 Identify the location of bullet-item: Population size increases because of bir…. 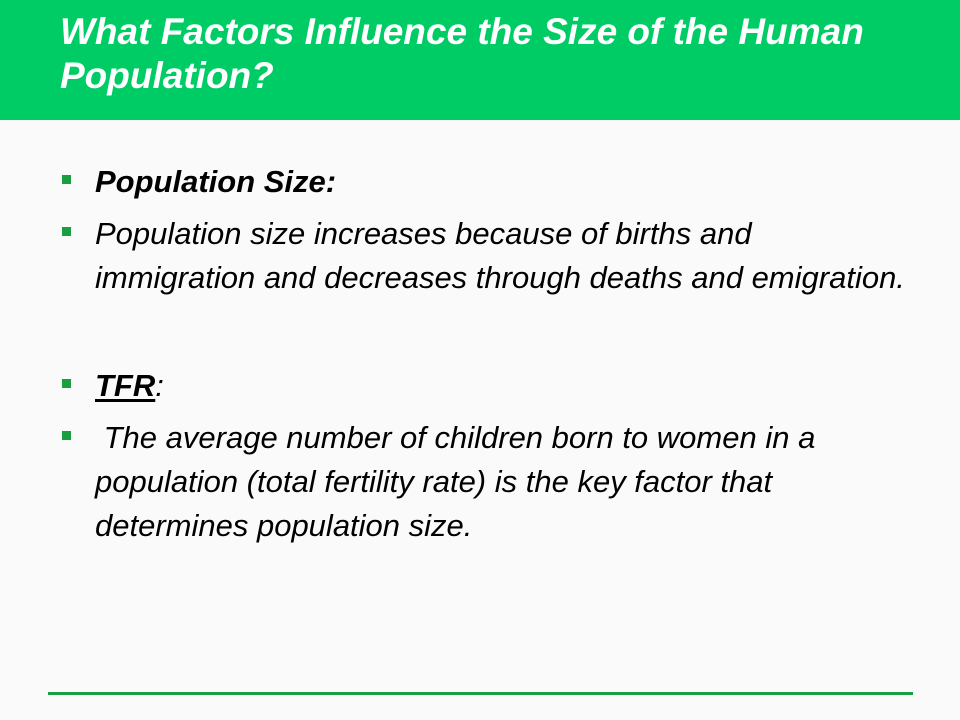
(485, 256).